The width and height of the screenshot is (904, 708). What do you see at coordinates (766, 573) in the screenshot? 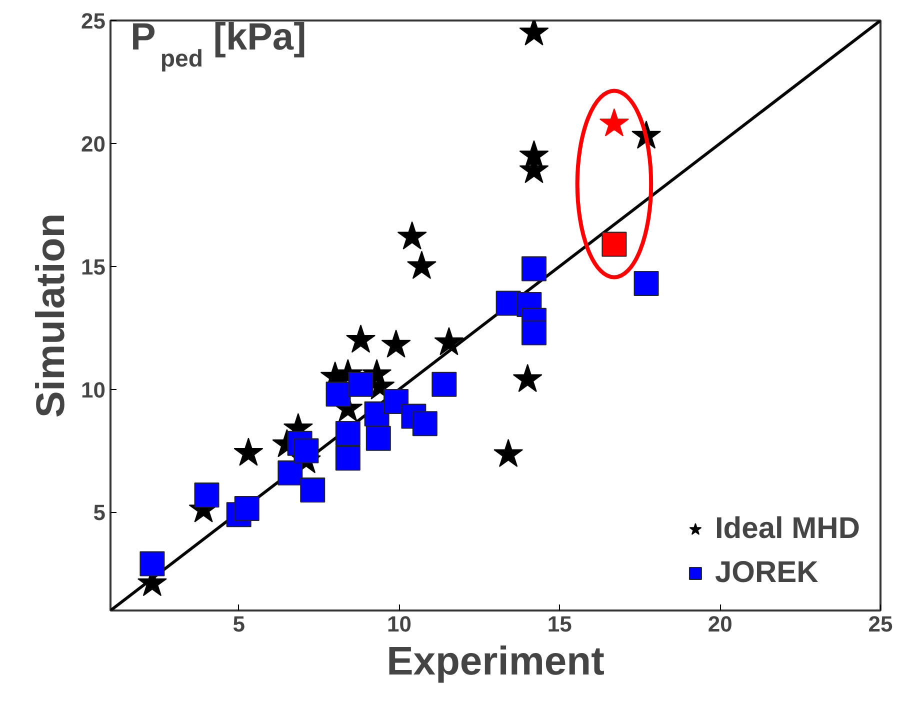
I see `legend-label: JOREK` at bounding box center [766, 573].